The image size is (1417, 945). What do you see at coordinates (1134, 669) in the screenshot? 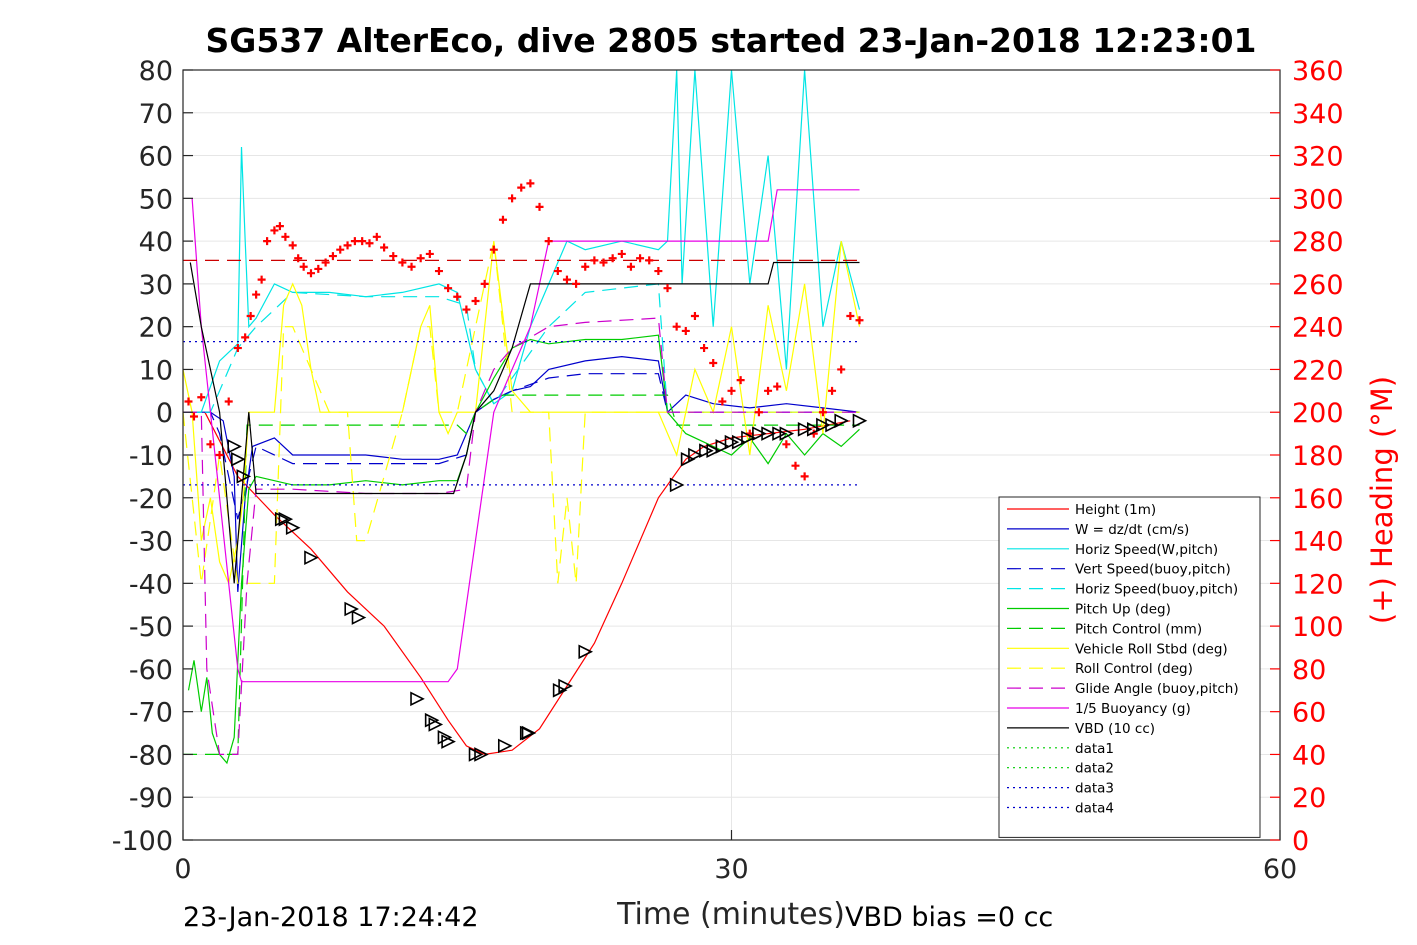
I see `legend-label: Roll Control (deg)` at bounding box center [1134, 669].